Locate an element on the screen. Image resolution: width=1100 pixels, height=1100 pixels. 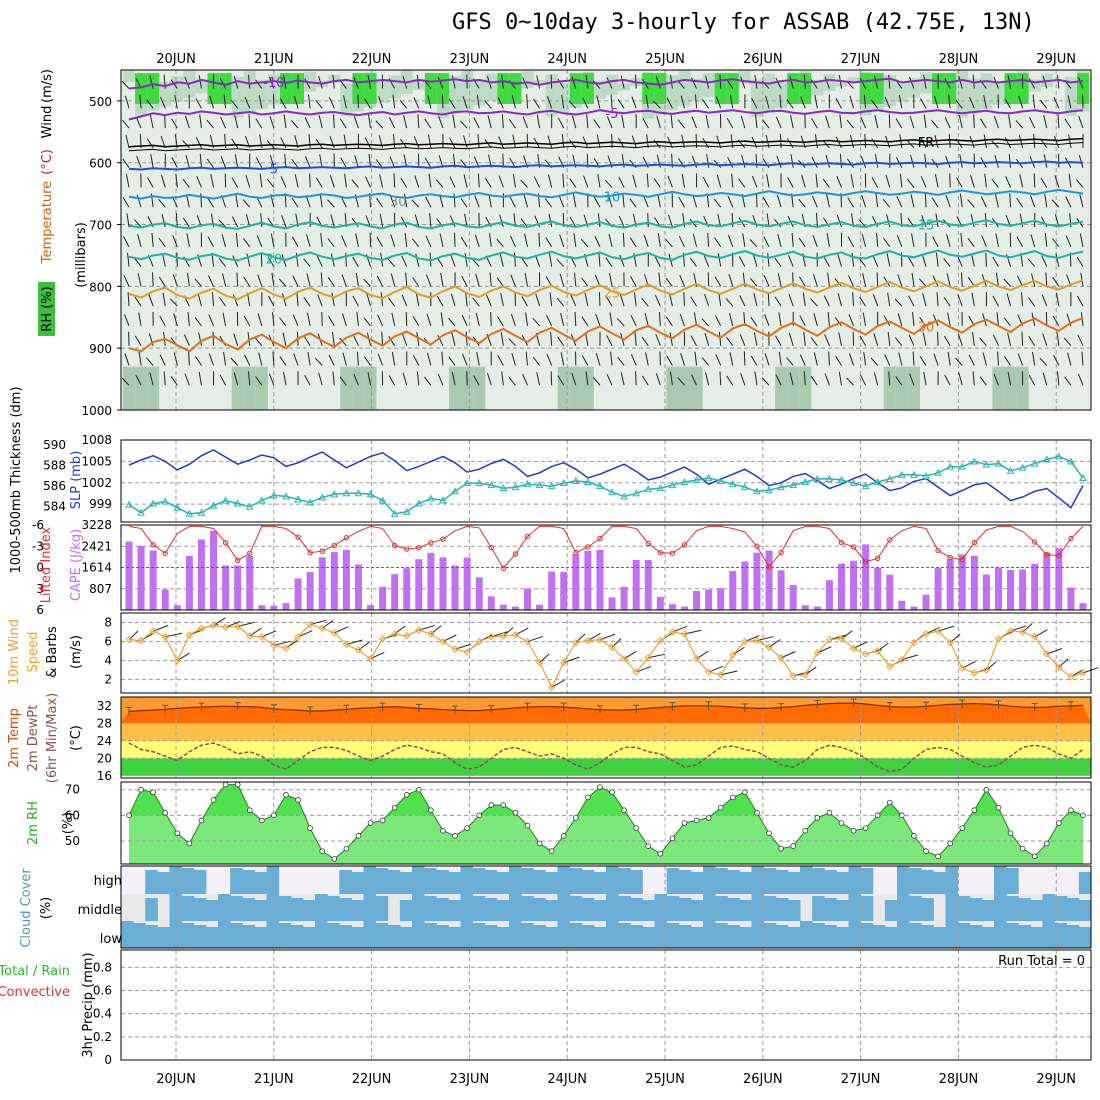
isotherm-FR is located at coordinates (606, 142).